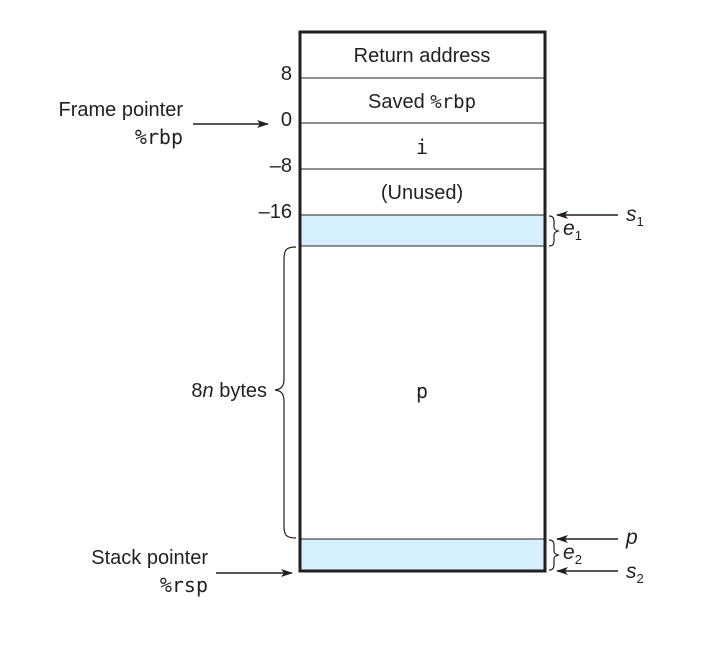 The height and width of the screenshot is (645, 712). What do you see at coordinates (285, 392) in the screenshot?
I see `array-size-brace` at bounding box center [285, 392].